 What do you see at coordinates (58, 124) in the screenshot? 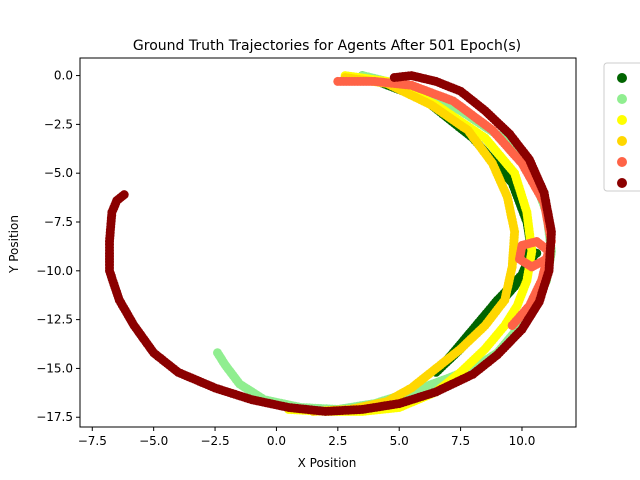
I see `y-tick-label: −2.5` at bounding box center [58, 124].